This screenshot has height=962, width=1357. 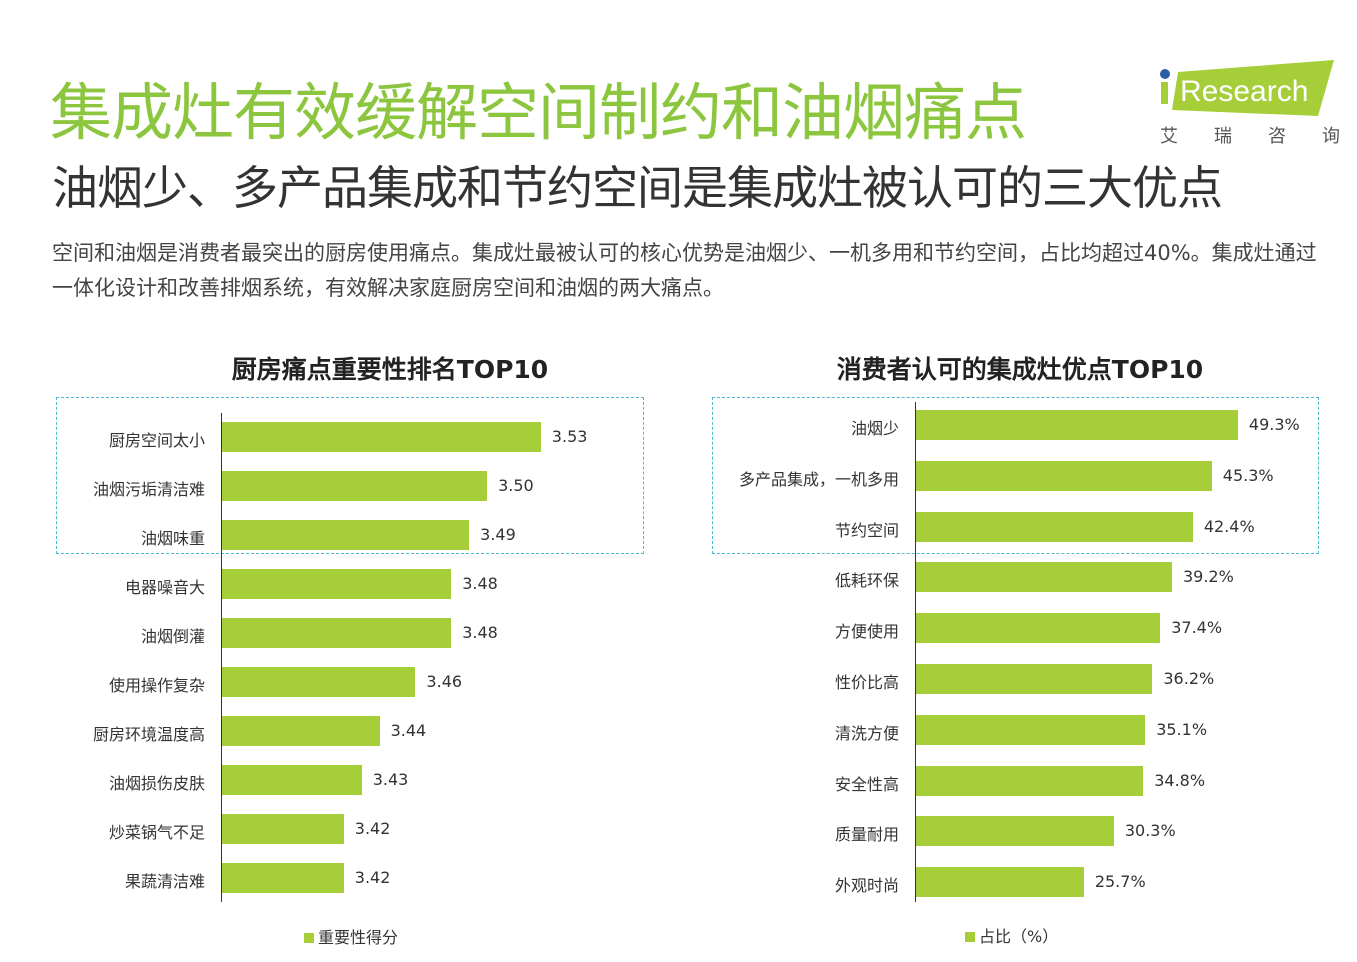 What do you see at coordinates (1169, 136) in the screenshot?
I see `logo-char: 艾` at bounding box center [1169, 136].